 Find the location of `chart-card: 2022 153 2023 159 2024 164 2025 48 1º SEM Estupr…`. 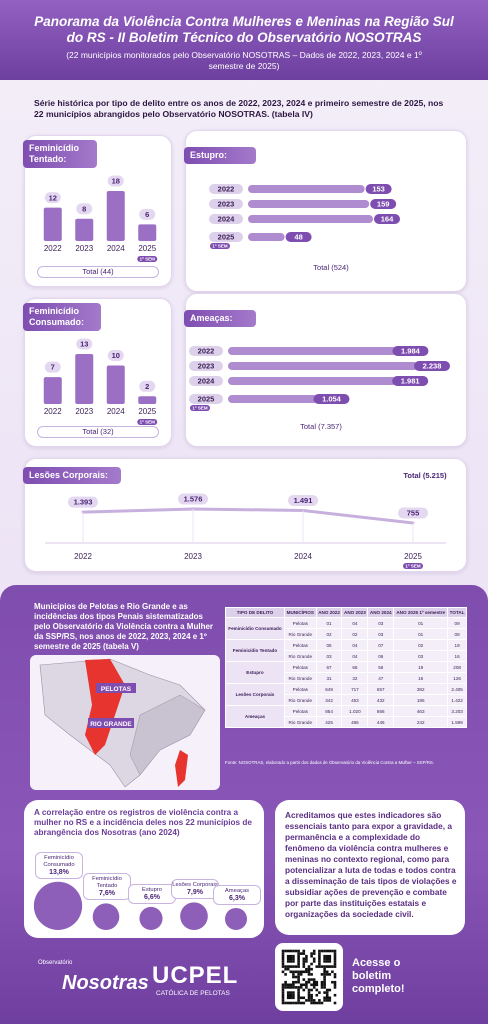

chart-card: 2022 153 2023 159 2024 164 2025 48 1º SEM Estupr… is located at coordinates (325, 211).